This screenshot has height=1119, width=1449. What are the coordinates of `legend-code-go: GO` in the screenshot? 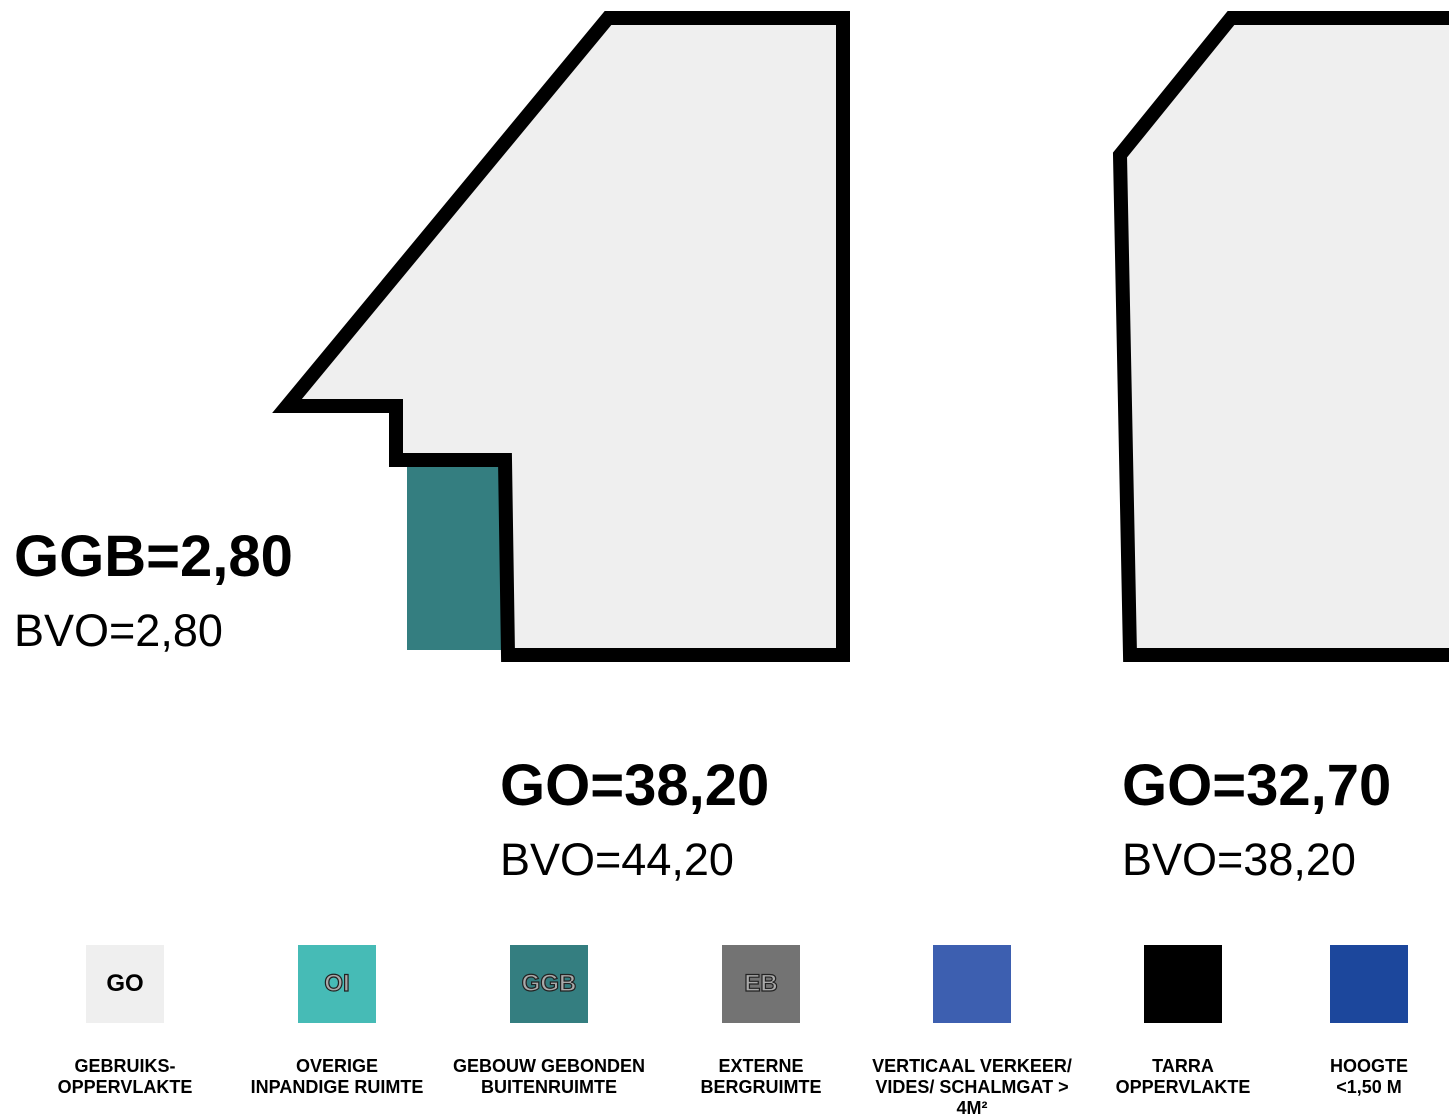 It's located at (125, 983).